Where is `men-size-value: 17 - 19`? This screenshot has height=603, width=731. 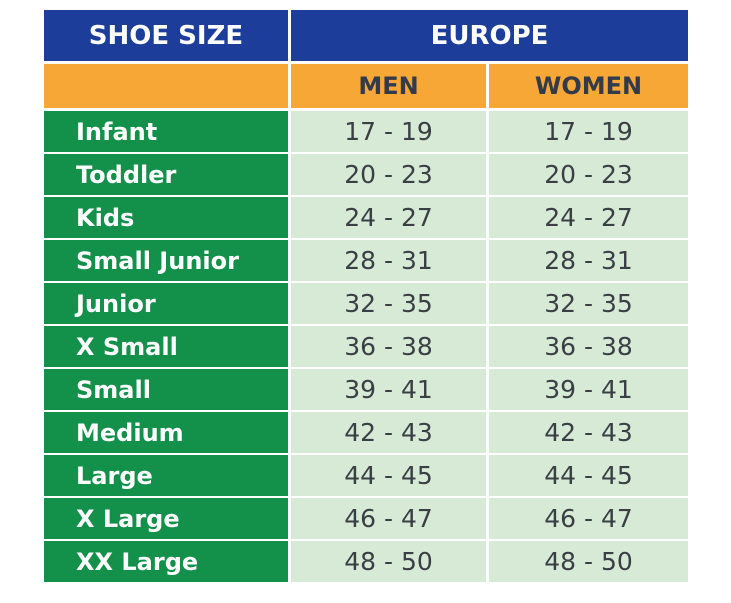 men-size-value: 17 - 19 is located at coordinates (390, 132).